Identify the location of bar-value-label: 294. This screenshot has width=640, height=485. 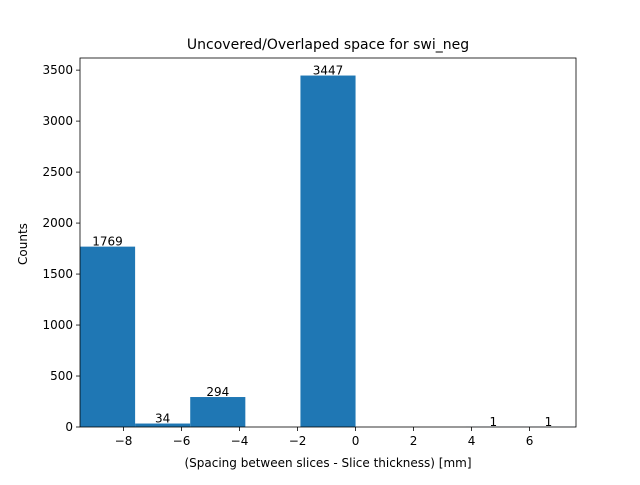
(217, 392).